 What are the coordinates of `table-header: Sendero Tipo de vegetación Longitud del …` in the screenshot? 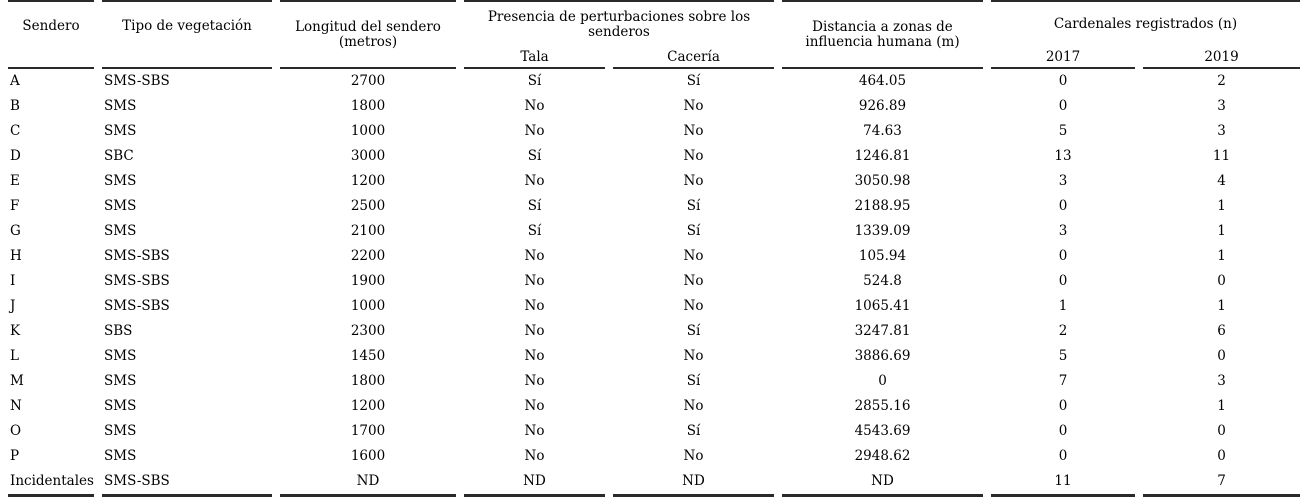 It's located at (654, 34).